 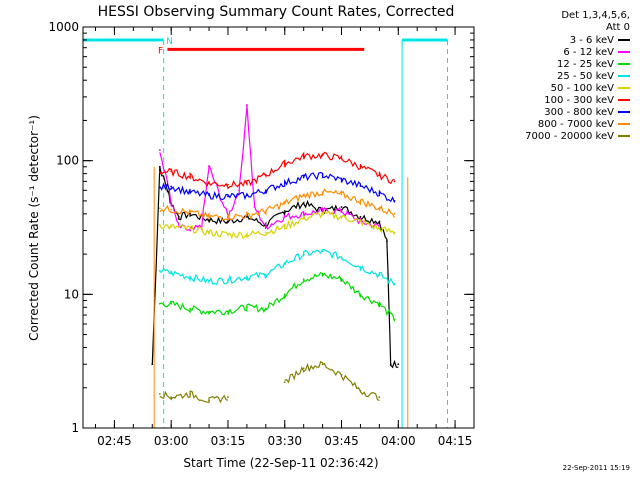 I want to click on legend-entry-label: 25 - 50 keV, so click(x=585, y=76).